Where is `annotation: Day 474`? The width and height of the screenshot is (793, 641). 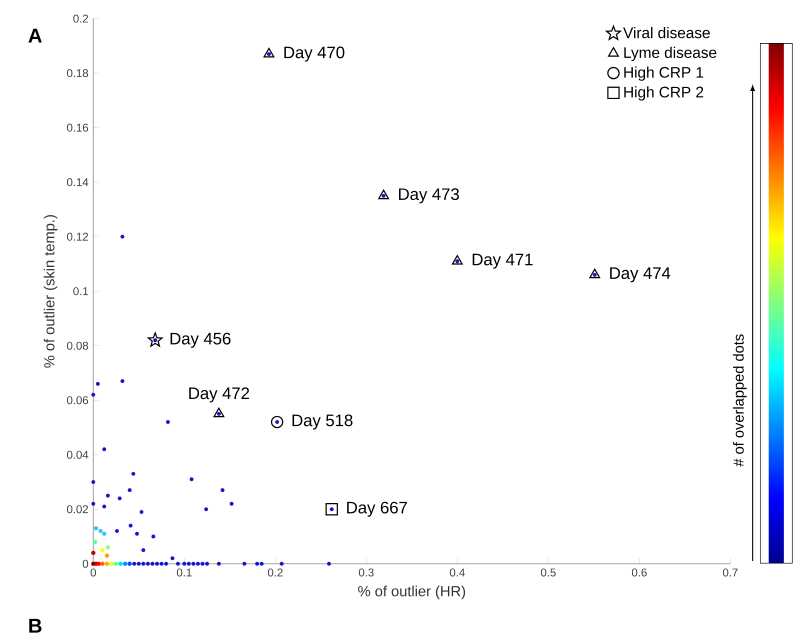 annotation: Day 474 is located at coordinates (640, 274).